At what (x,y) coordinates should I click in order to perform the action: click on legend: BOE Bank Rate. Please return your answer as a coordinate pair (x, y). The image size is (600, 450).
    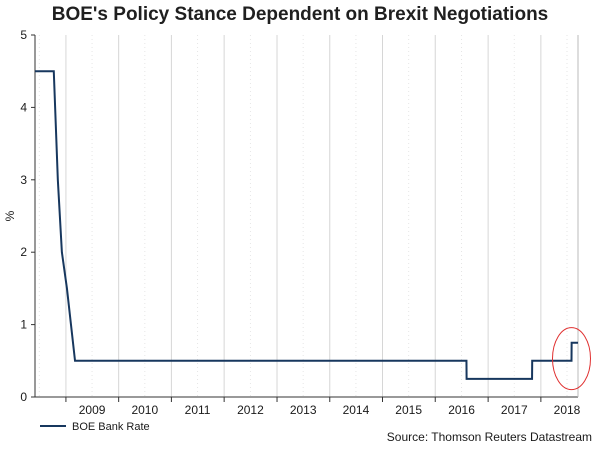
    Looking at the image, I should click on (95, 427).